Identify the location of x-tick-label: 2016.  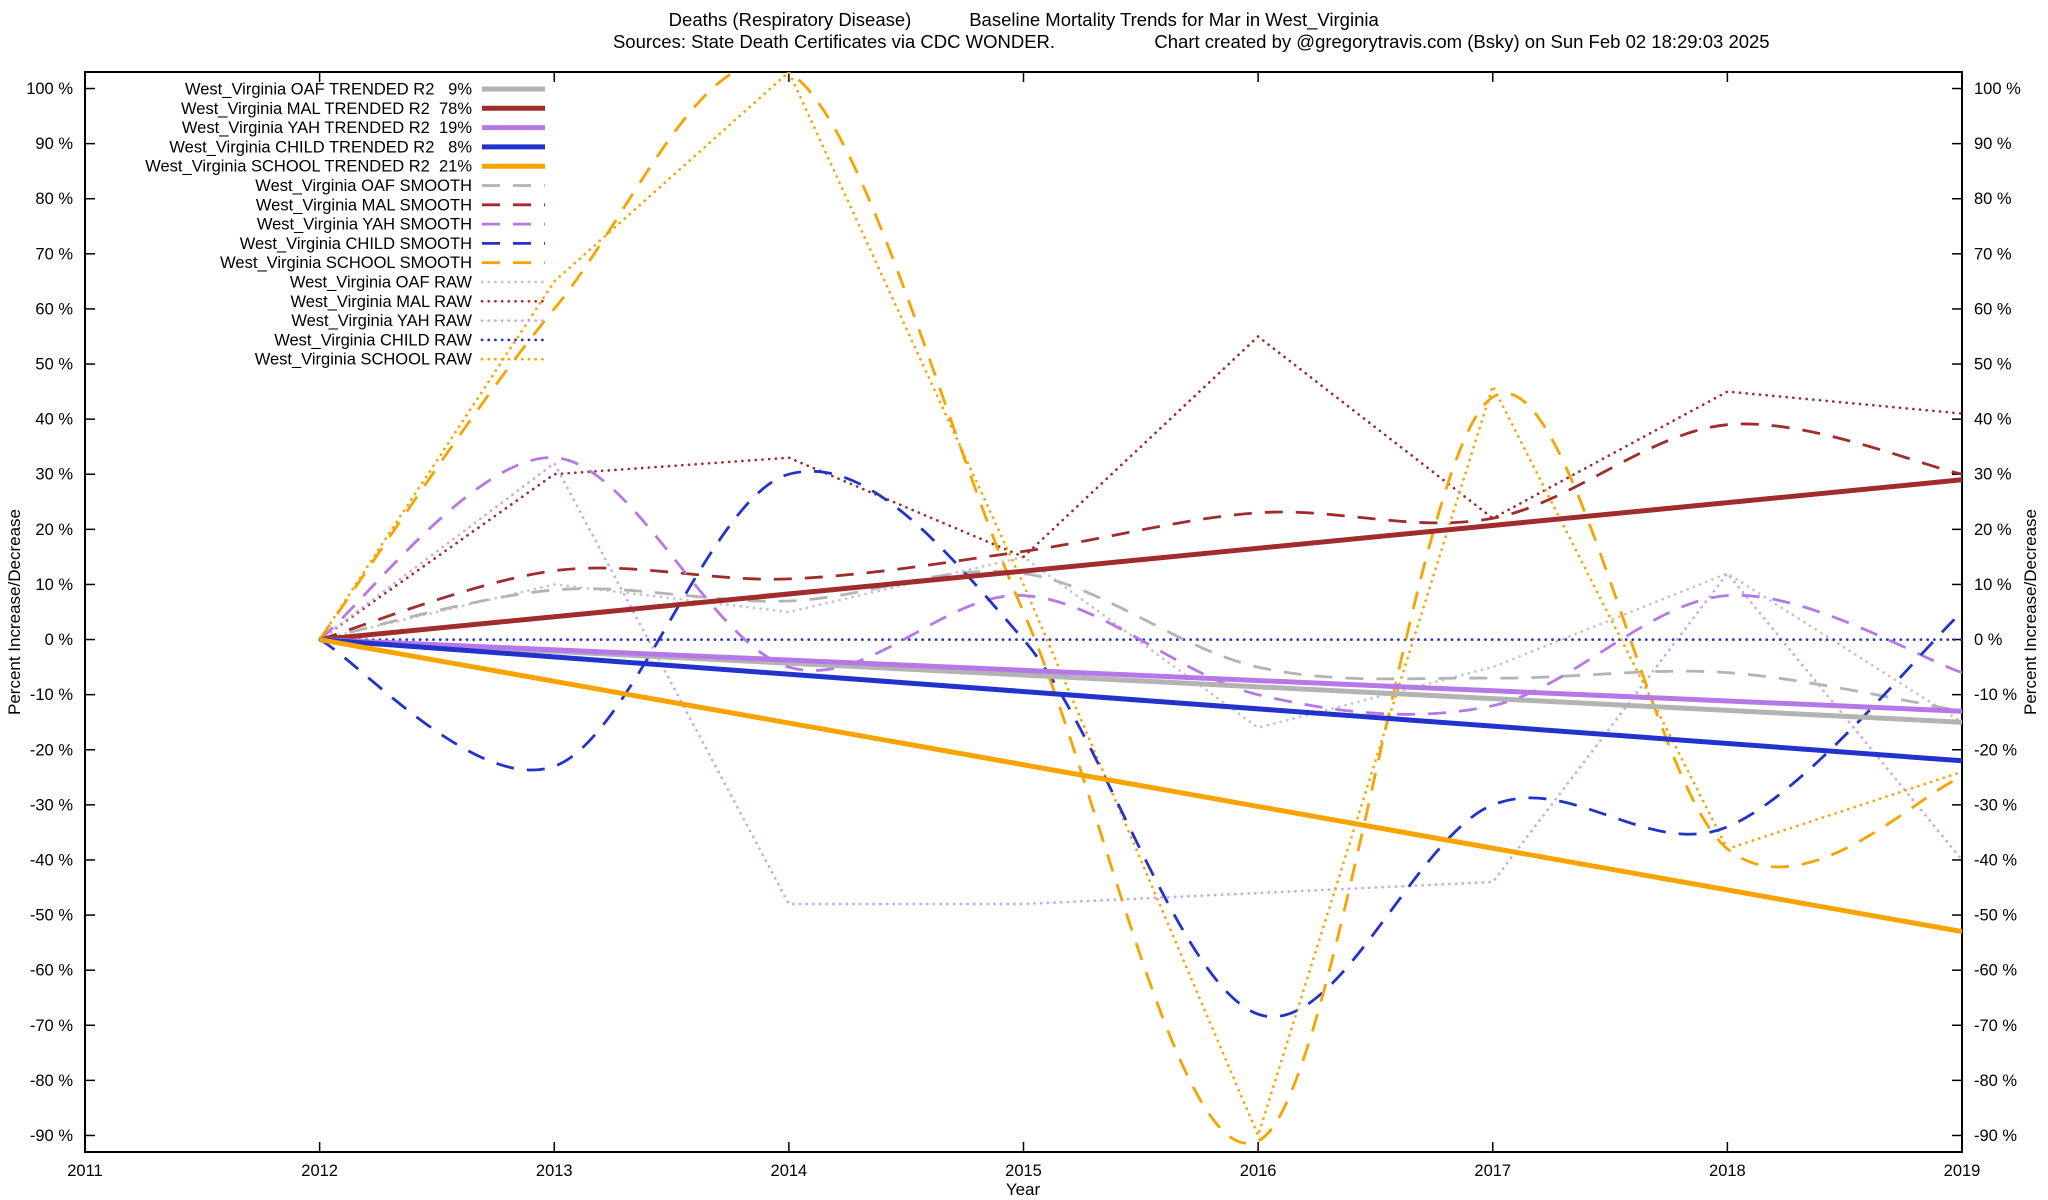
(1258, 1171).